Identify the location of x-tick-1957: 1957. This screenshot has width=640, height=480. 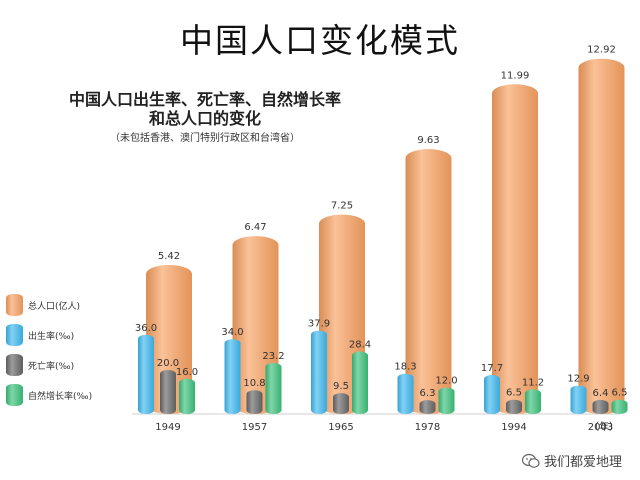
(254, 427).